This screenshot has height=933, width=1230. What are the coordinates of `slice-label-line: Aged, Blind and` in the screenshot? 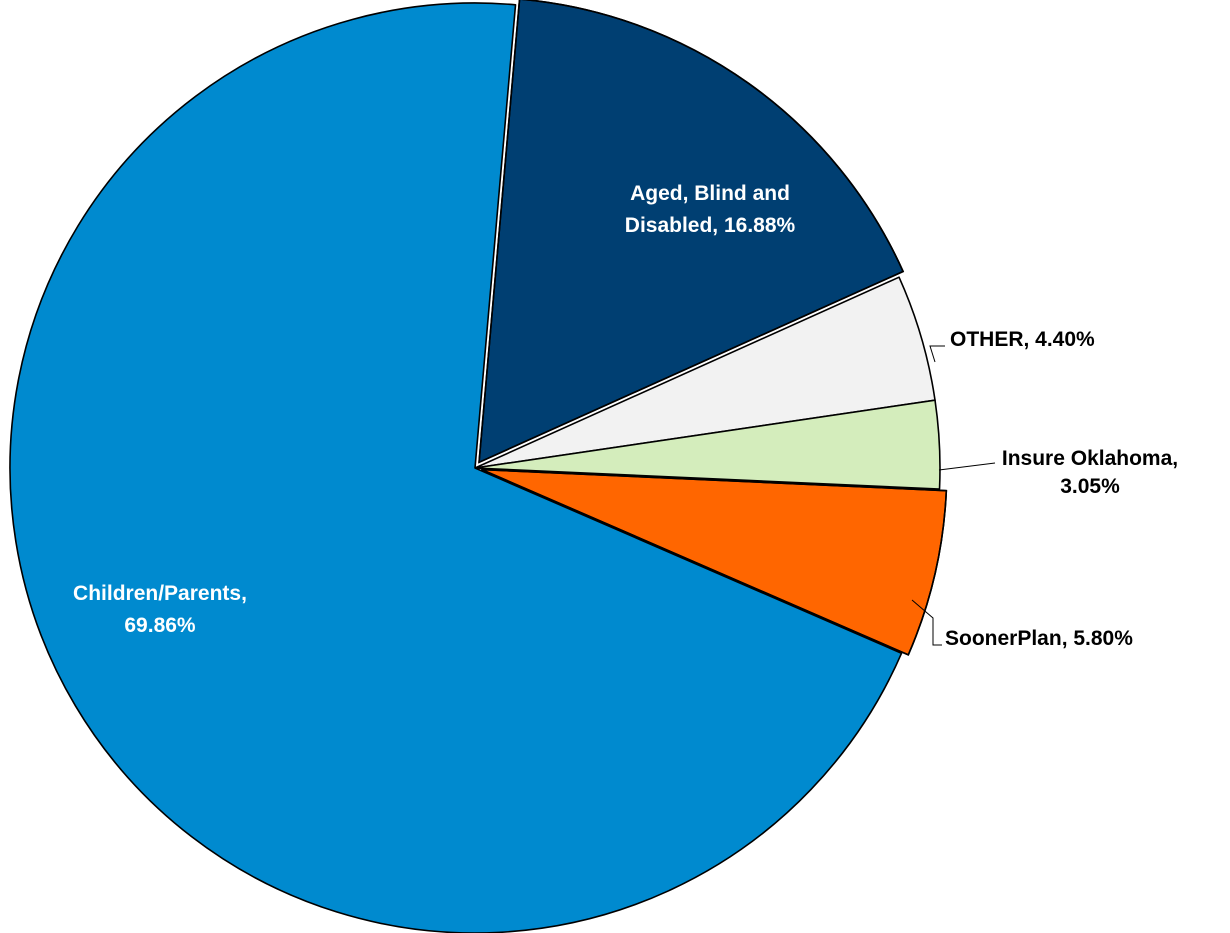 It's located at (710, 193).